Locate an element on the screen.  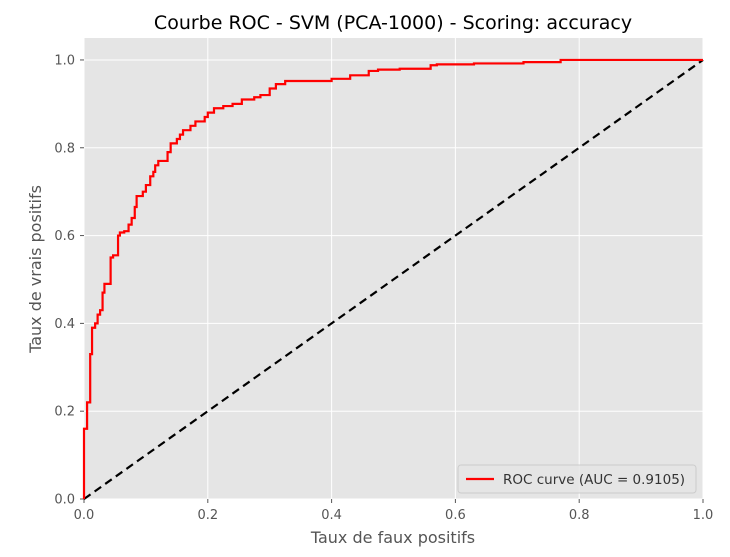
y-tick-label: 1.0 is located at coordinates (64, 60).